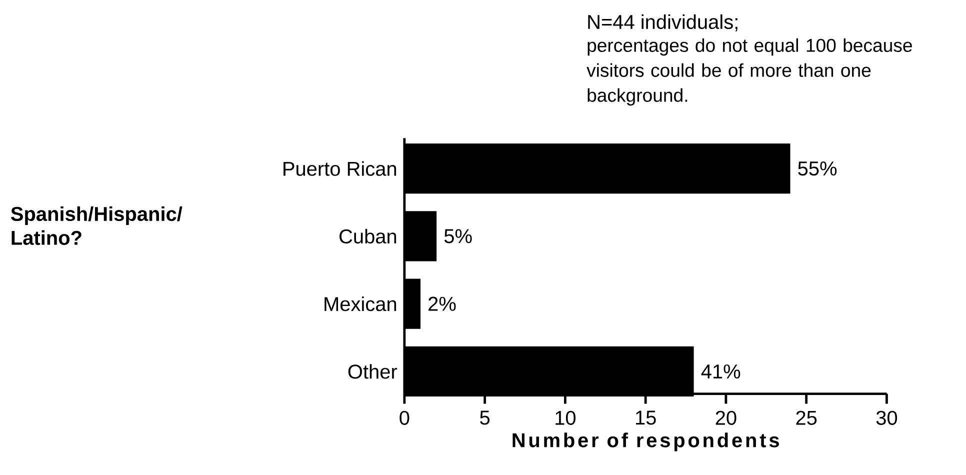 This screenshot has width=966, height=475. What do you see at coordinates (749, 72) in the screenshot?
I see `text: percentages do not equal 100 because visitors could be of more than one background.` at bounding box center [749, 72].